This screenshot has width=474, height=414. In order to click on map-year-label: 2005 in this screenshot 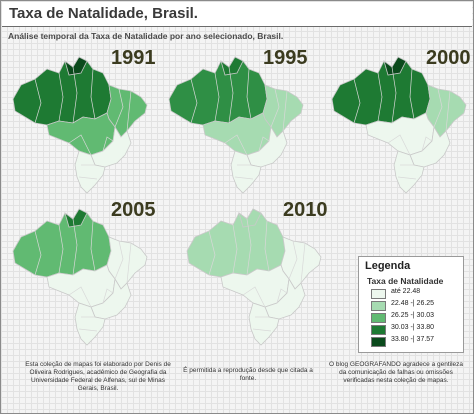, I will do `click(133, 210)`.